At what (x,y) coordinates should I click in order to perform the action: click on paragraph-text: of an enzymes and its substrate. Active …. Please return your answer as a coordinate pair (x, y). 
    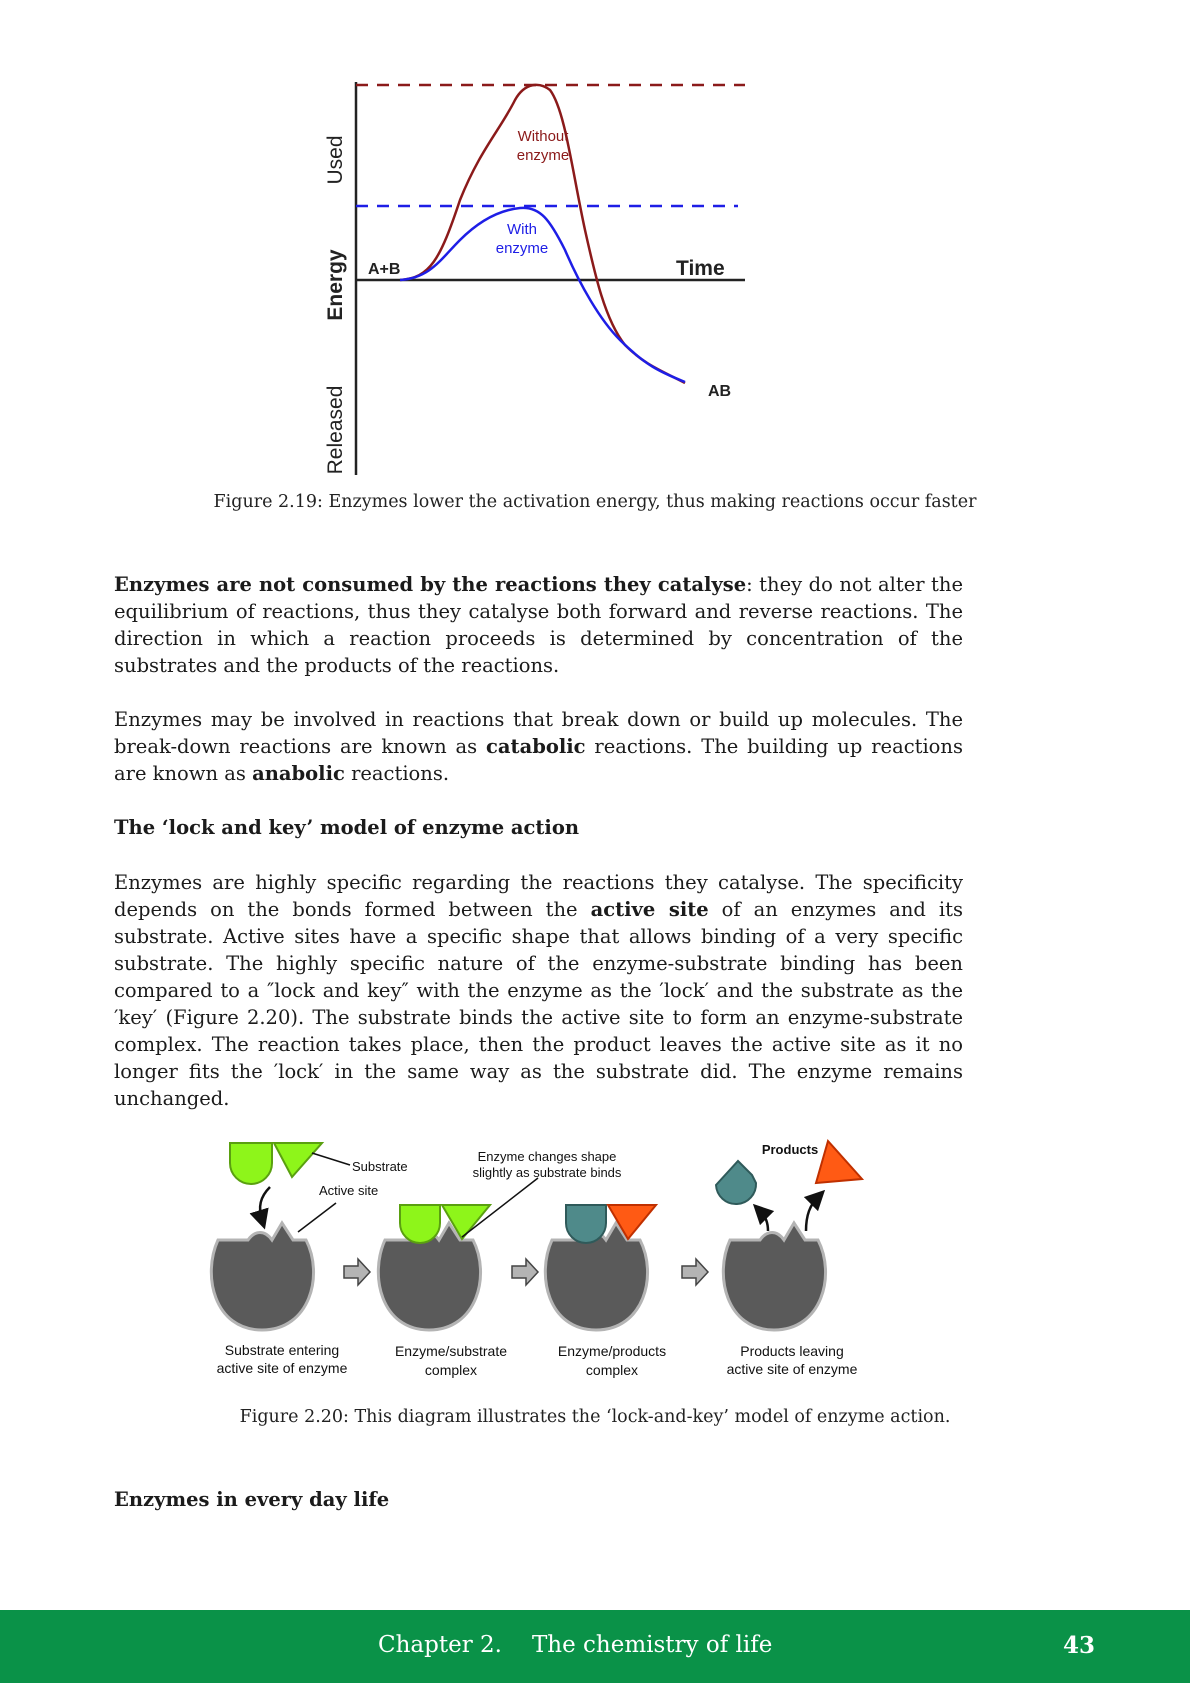
    Looking at the image, I should click on (538, 1004).